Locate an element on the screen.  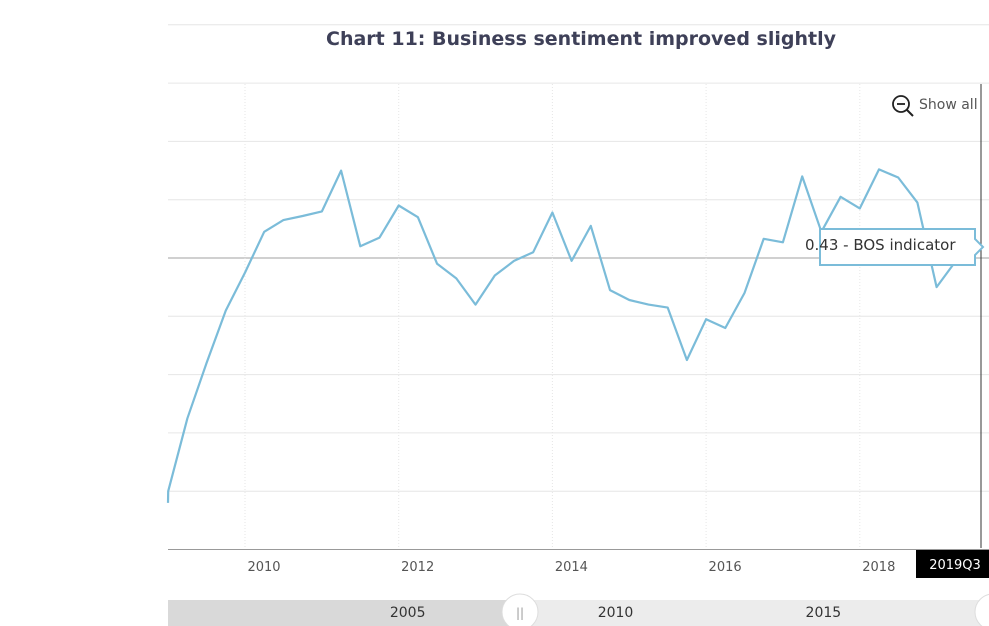
zoom-out-icon is located at coordinates (901, 104).